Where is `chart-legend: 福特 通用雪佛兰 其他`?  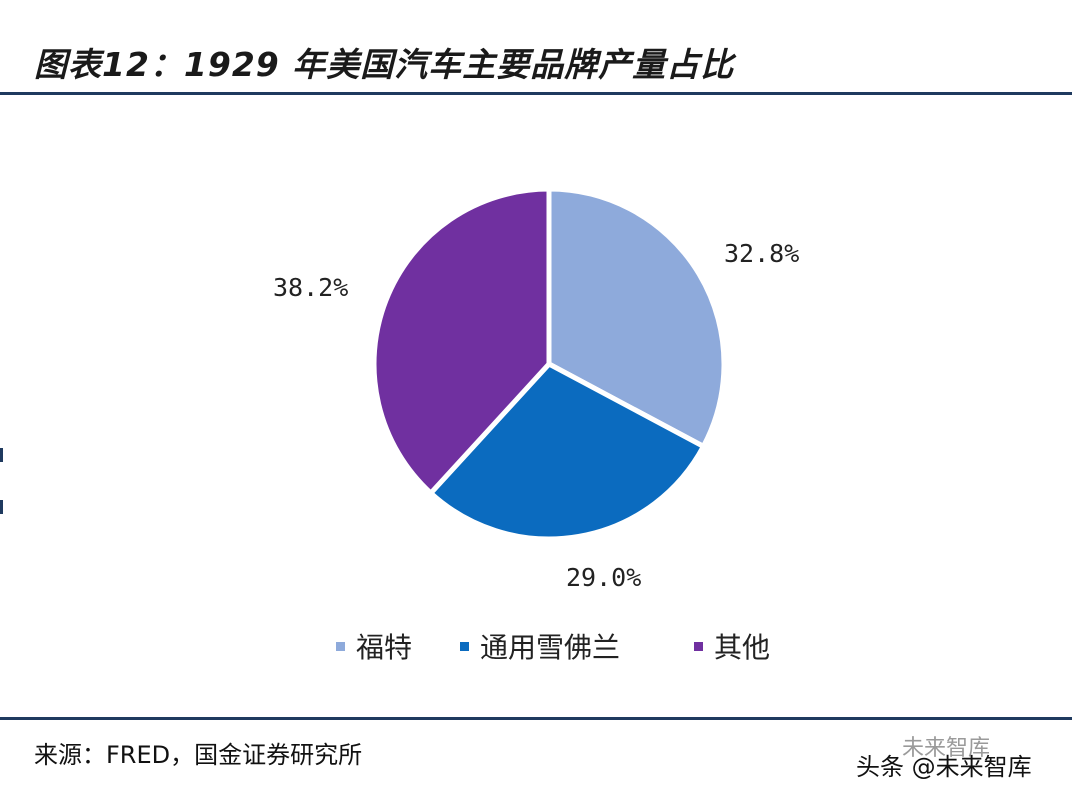
chart-legend: 福特 通用雪佛兰 其他 is located at coordinates (553, 647).